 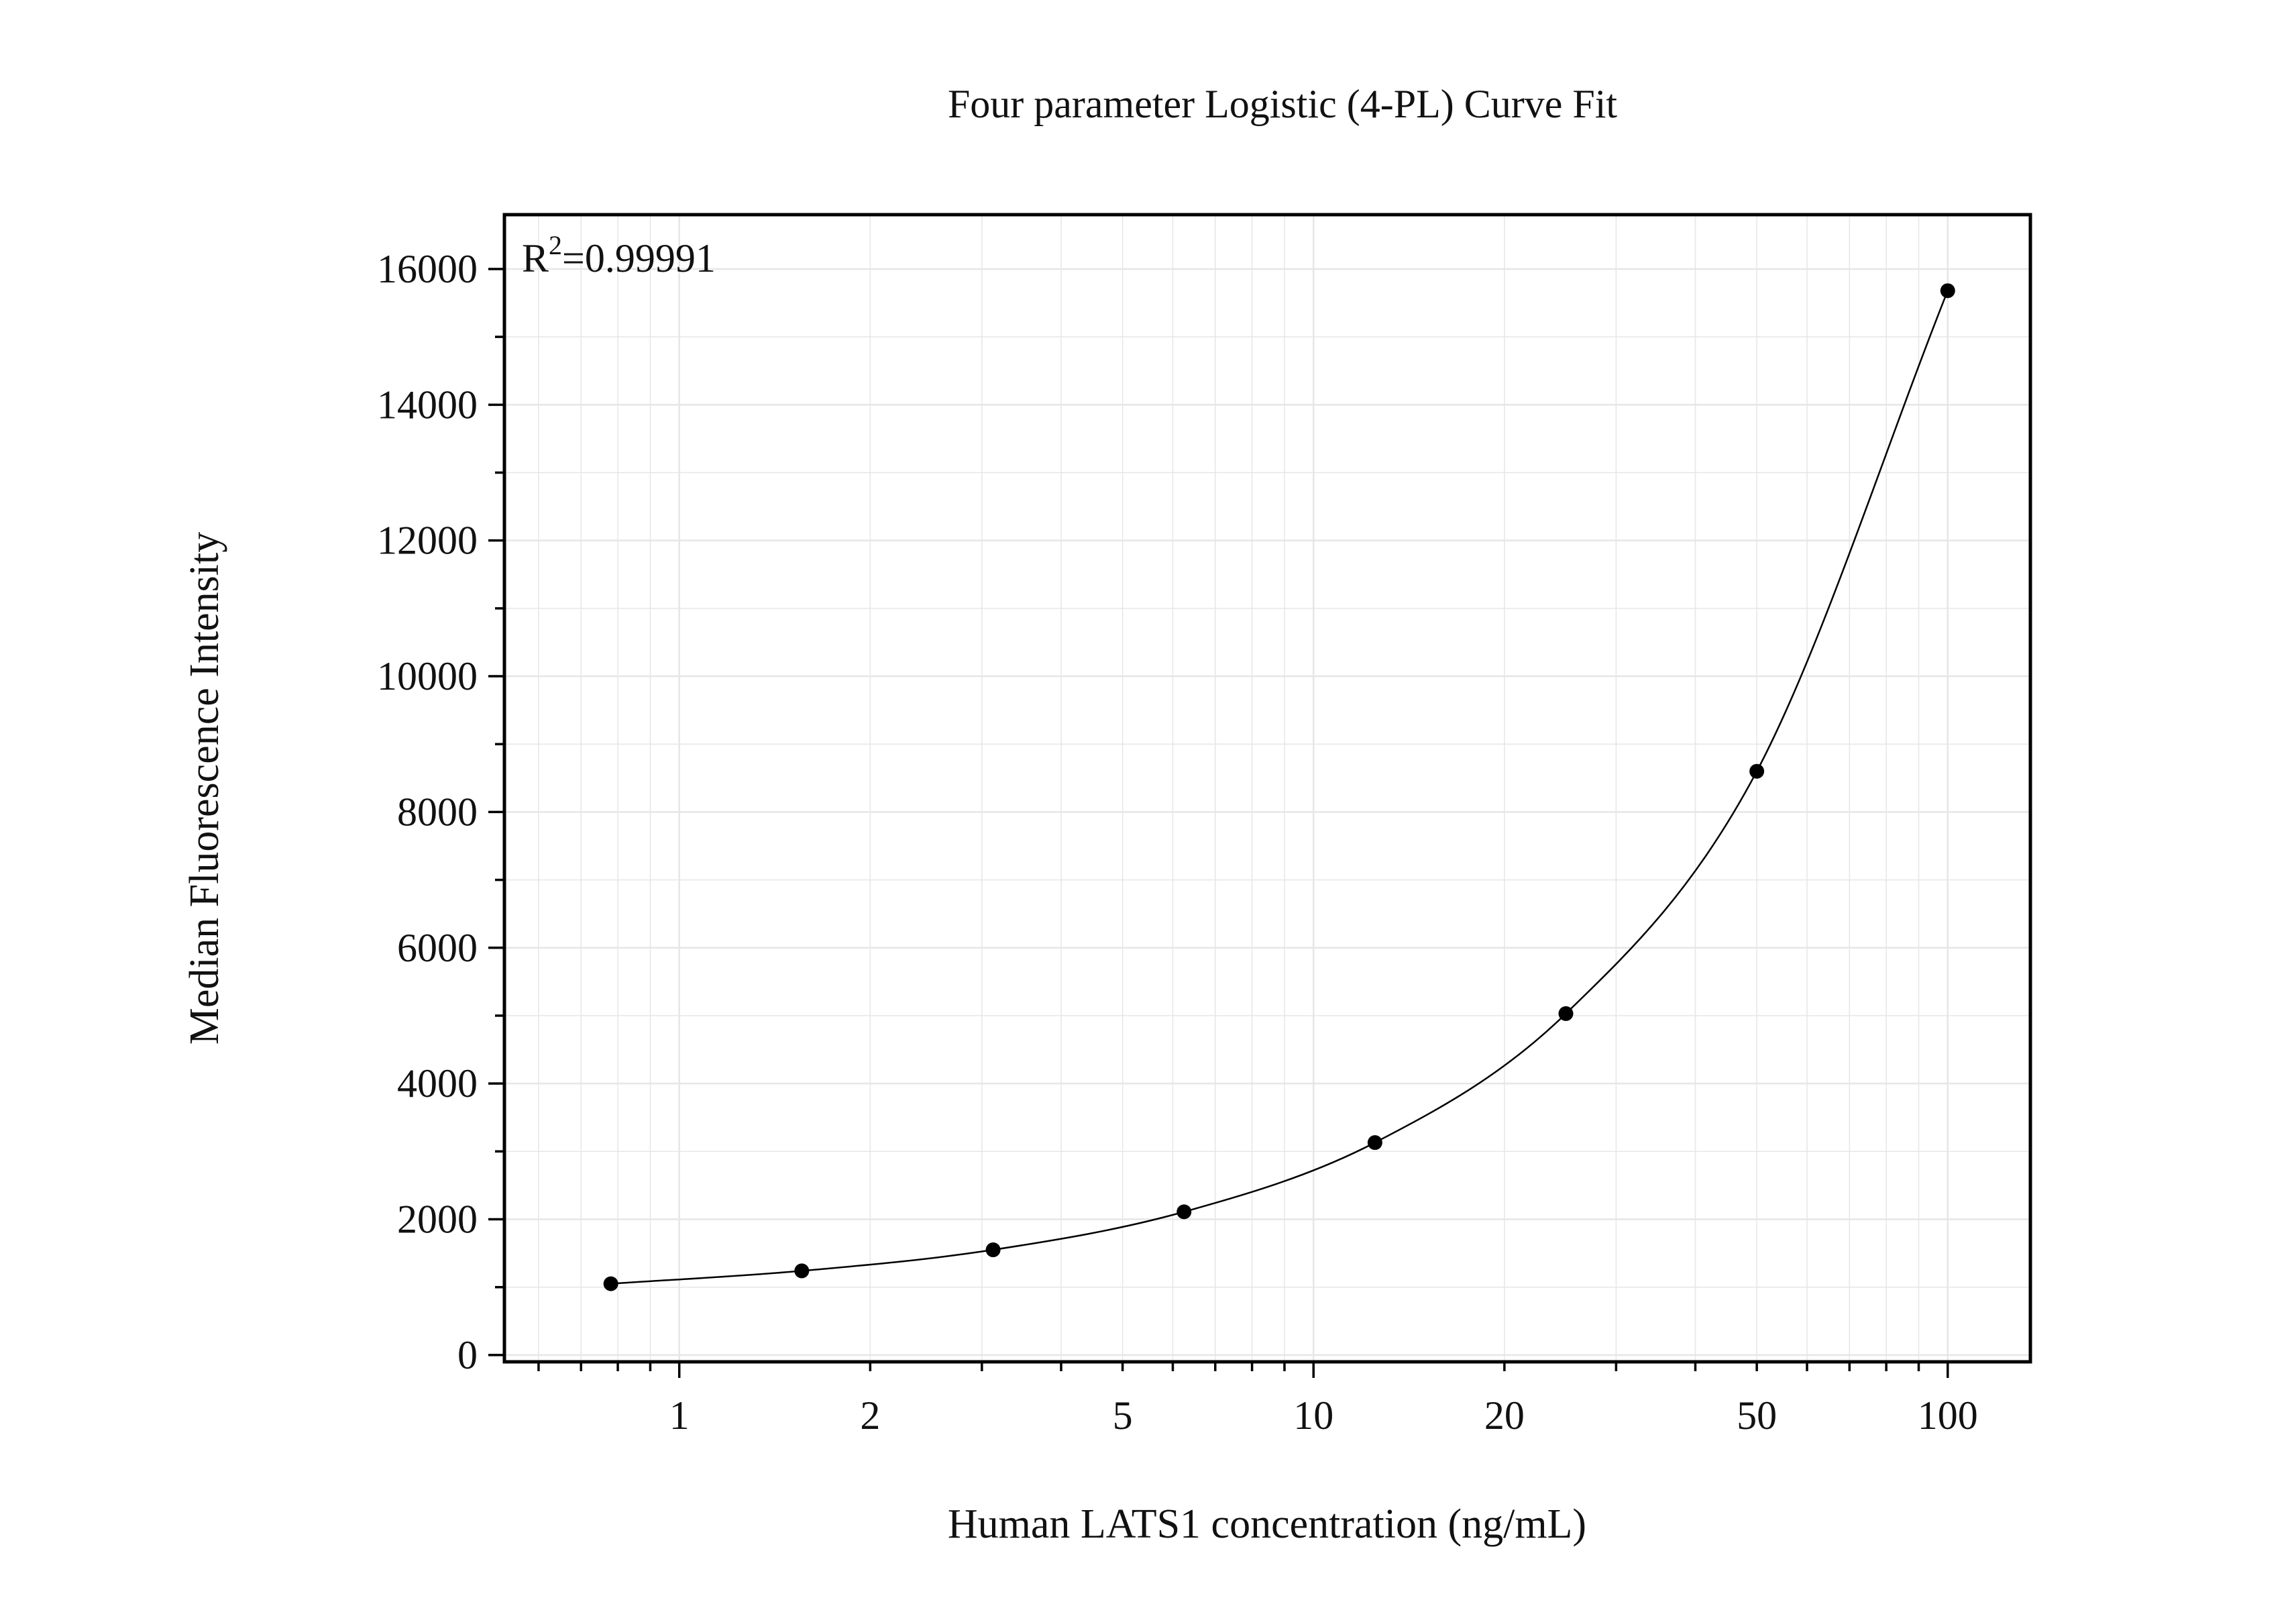 What do you see at coordinates (679, 1415) in the screenshot?
I see `x-tick-label: 1` at bounding box center [679, 1415].